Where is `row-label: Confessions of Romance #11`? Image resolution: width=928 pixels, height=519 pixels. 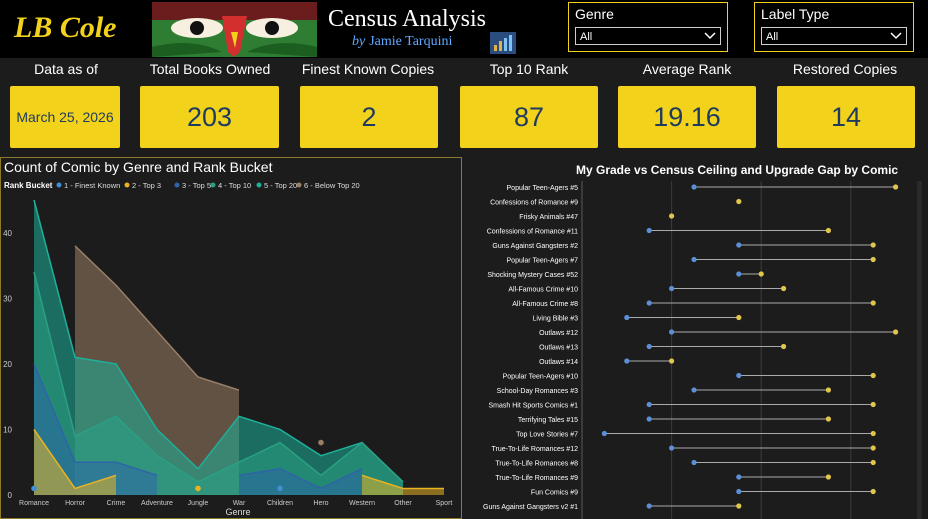
row-label: Confessions of Romance #11 is located at coordinates (532, 232).